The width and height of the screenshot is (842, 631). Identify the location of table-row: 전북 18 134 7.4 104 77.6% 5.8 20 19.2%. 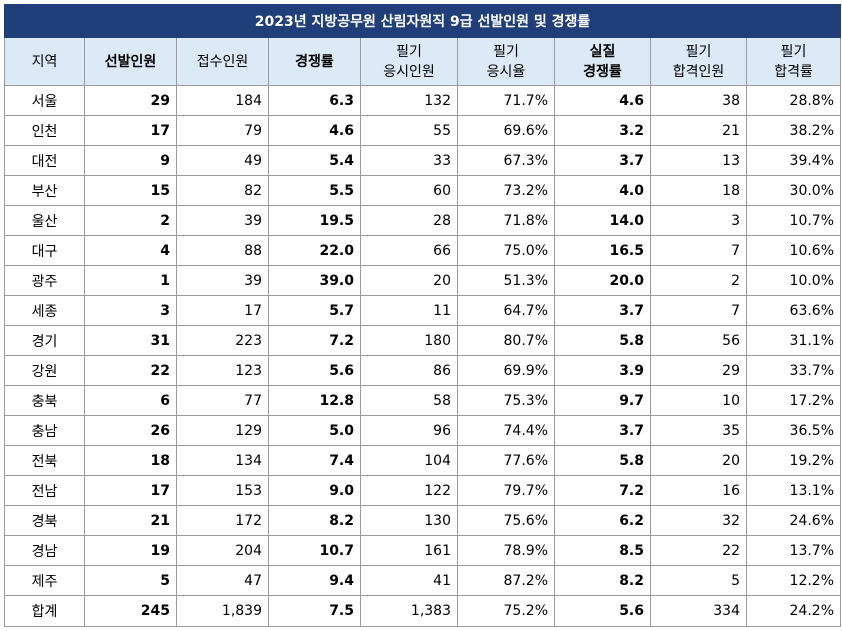
(423, 460).